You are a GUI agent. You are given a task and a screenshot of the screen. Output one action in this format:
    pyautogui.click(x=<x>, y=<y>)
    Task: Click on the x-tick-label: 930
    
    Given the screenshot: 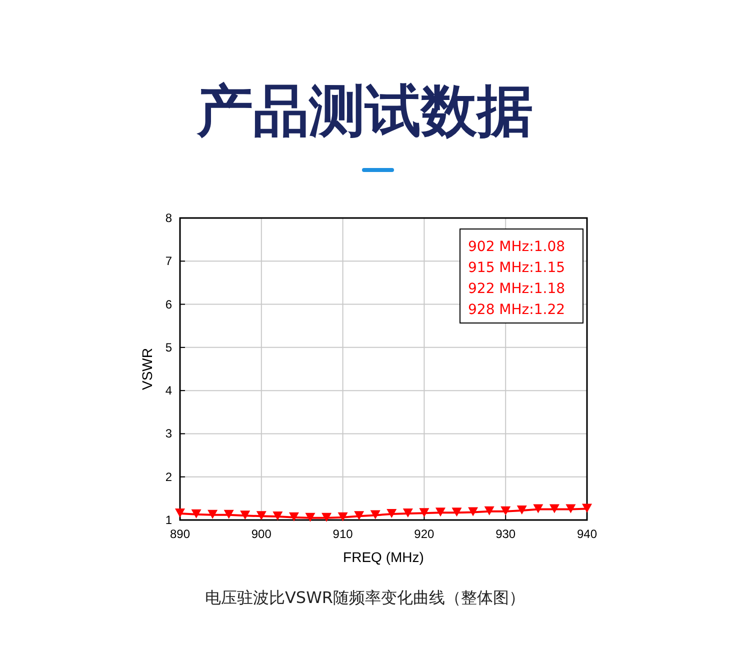 What is the action you would take?
    pyautogui.click(x=506, y=534)
    